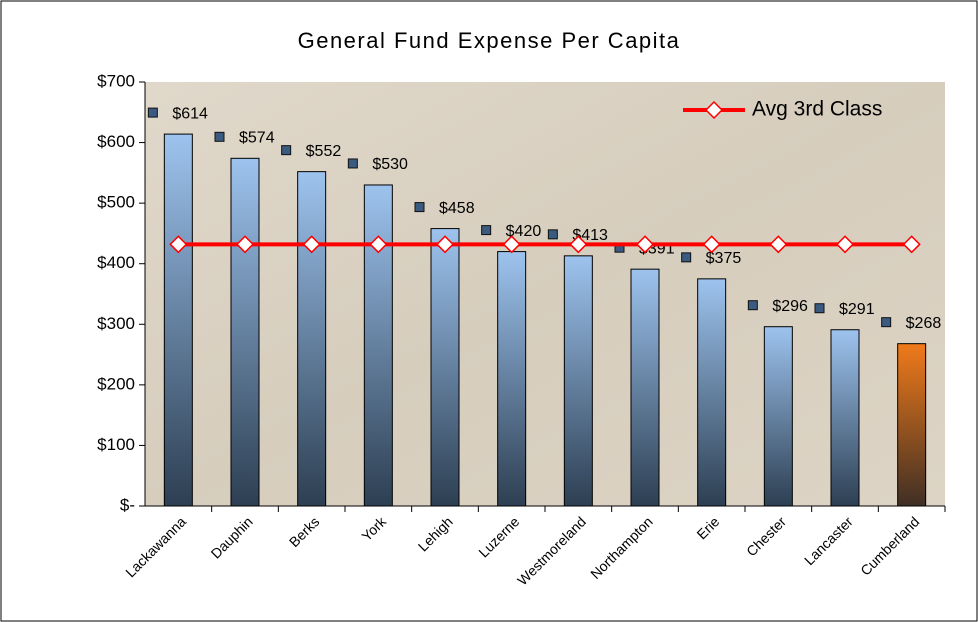  Describe the element at coordinates (924, 323) in the screenshot. I see `data-label: $268` at that location.